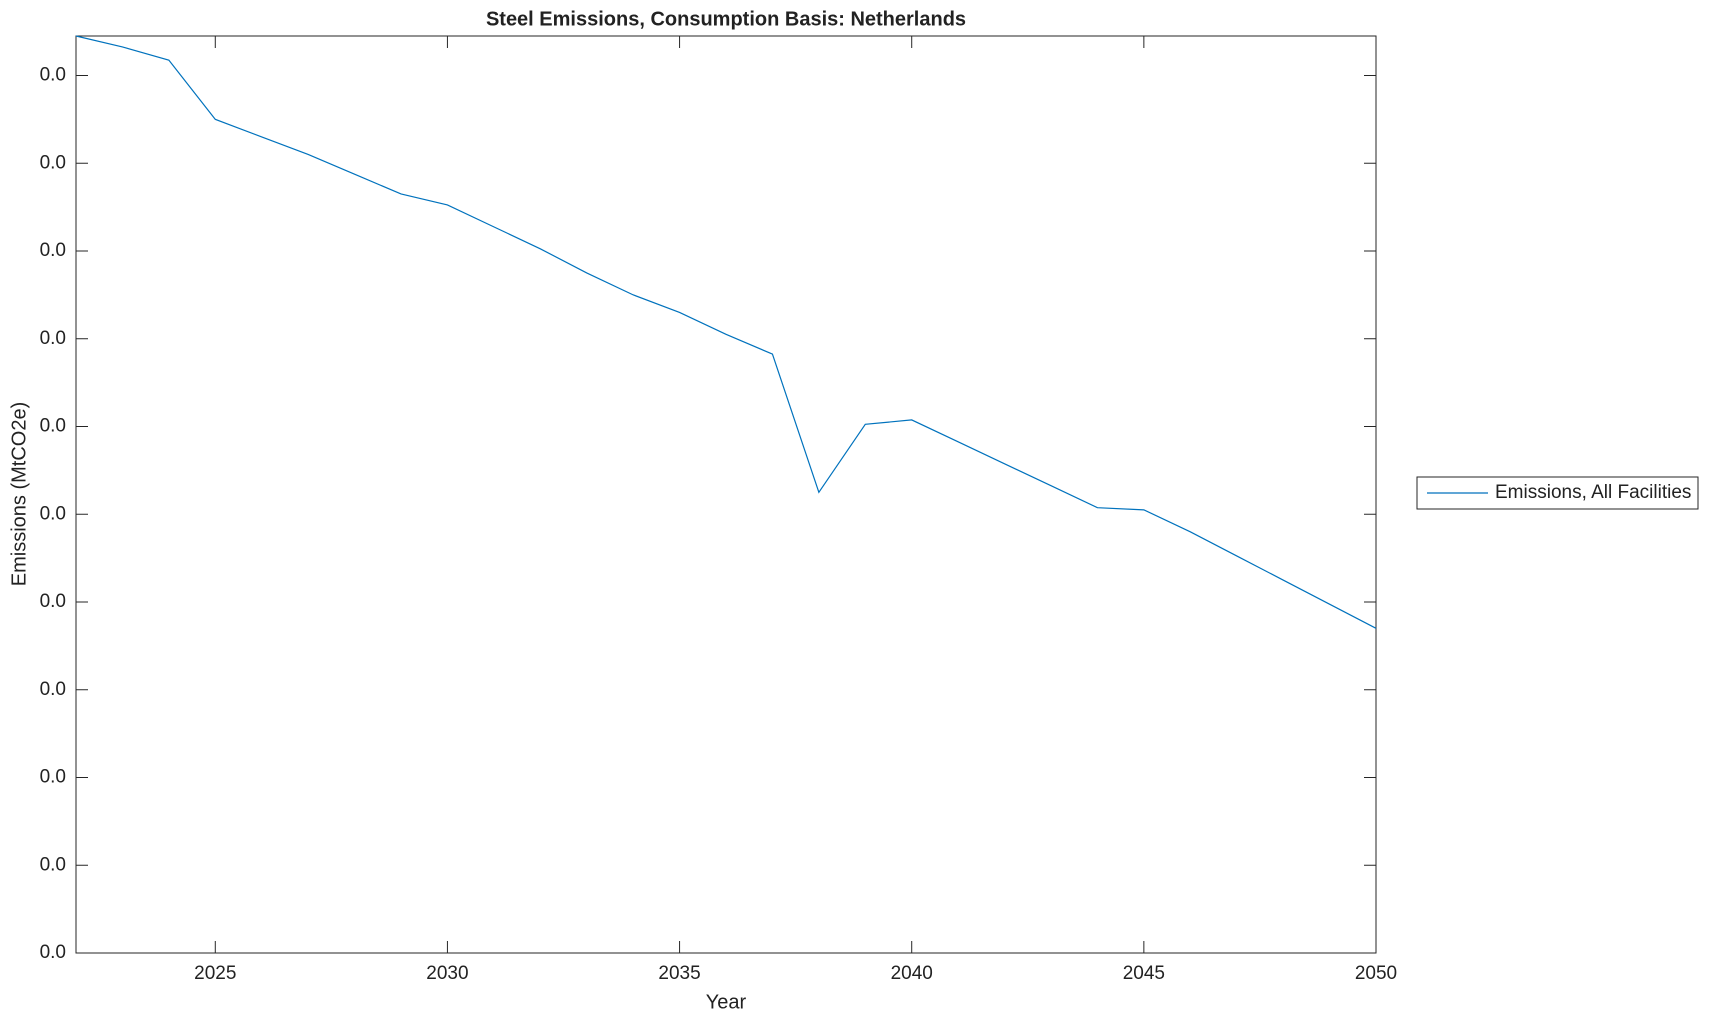 The image size is (1709, 1021). I want to click on x-tick-label: 2050, so click(1376, 973).